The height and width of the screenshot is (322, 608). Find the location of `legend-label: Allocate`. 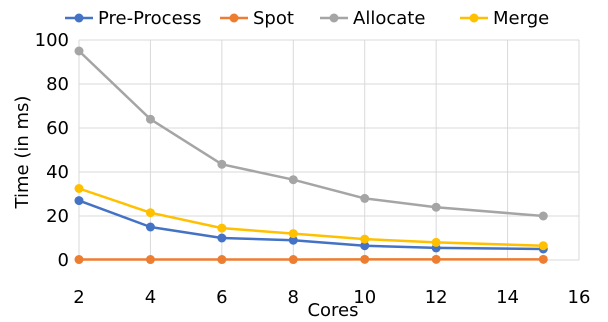

legend-label: Allocate is located at coordinates (389, 18).